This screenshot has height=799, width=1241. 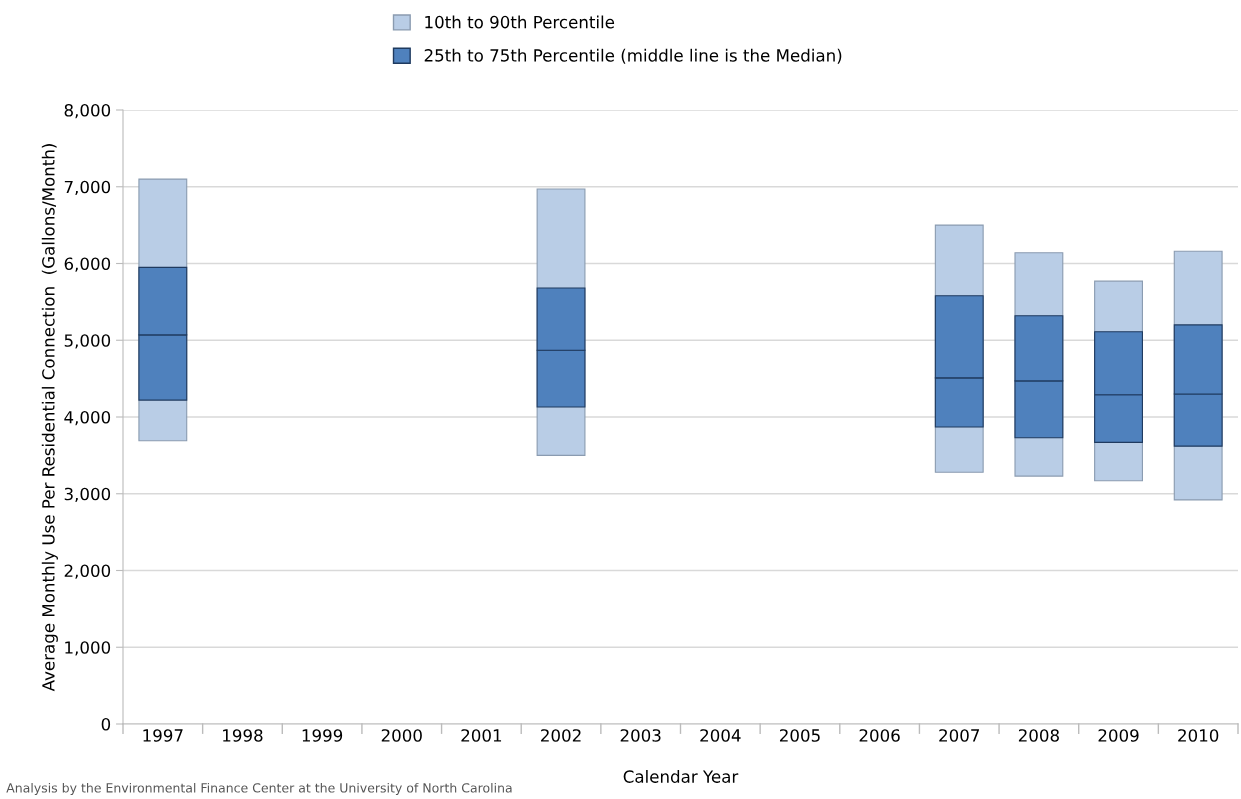 What do you see at coordinates (720, 735) in the screenshot?
I see `x-tick-label: 2004` at bounding box center [720, 735].